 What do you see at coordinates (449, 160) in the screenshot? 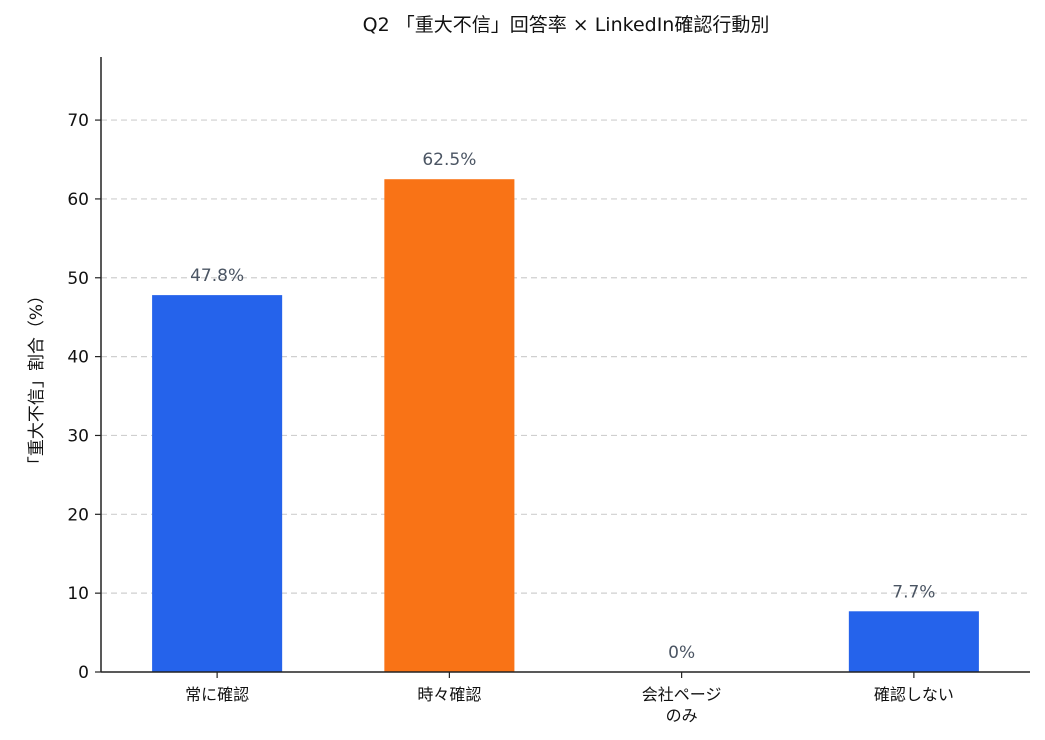
I see `data-label: 62.5%` at bounding box center [449, 160].